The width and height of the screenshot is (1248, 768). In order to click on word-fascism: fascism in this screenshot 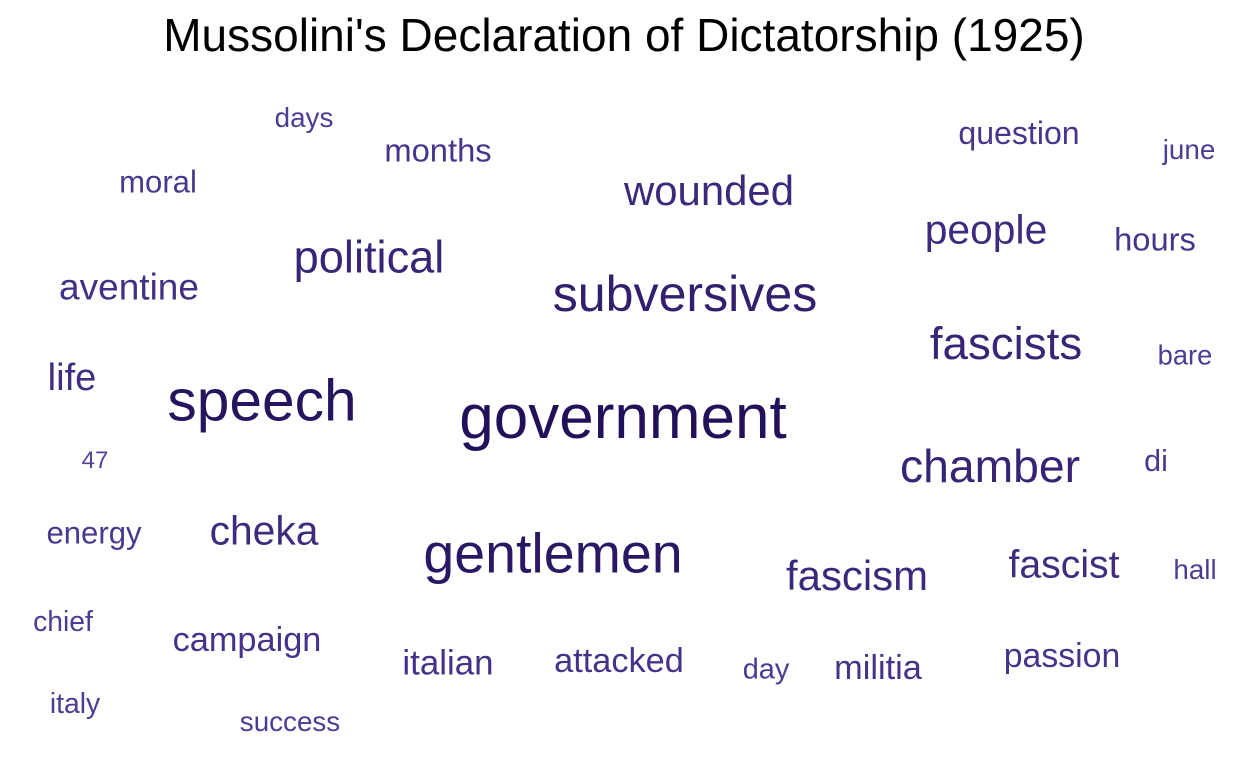, I will do `click(857, 576)`.